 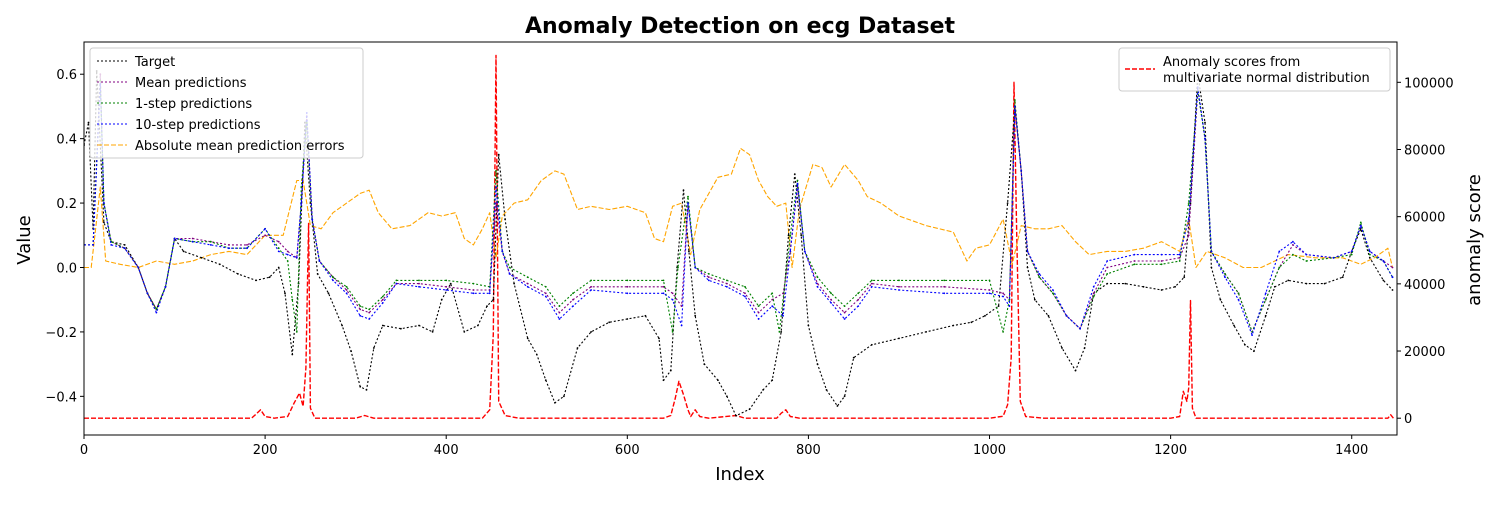 I want to click on y2-tick-label: 60000, so click(x=1424, y=218).